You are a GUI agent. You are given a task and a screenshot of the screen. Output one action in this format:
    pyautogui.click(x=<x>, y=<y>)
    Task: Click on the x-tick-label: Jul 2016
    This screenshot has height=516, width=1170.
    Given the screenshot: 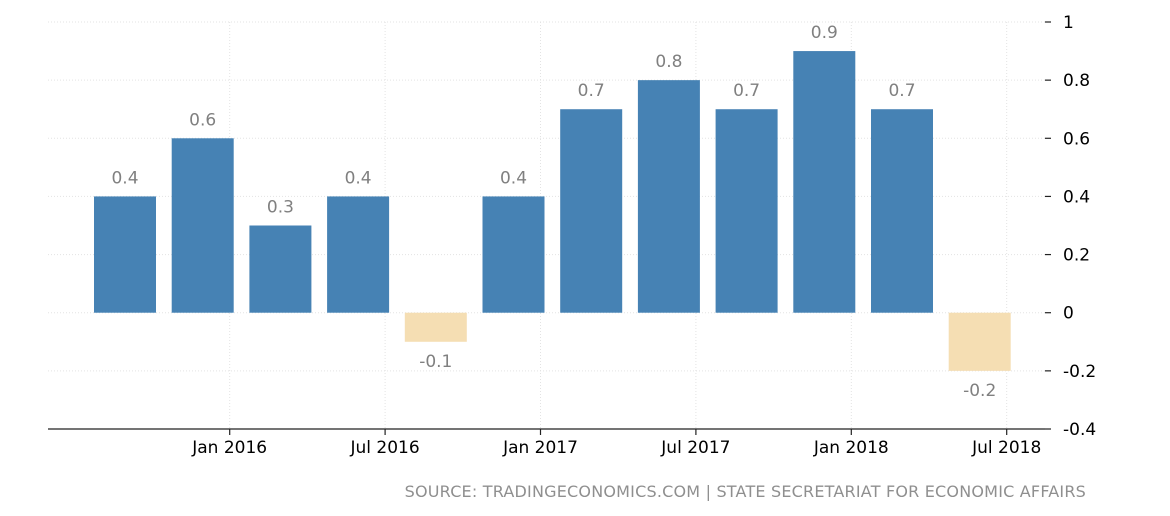 What is the action you would take?
    pyautogui.click(x=385, y=448)
    